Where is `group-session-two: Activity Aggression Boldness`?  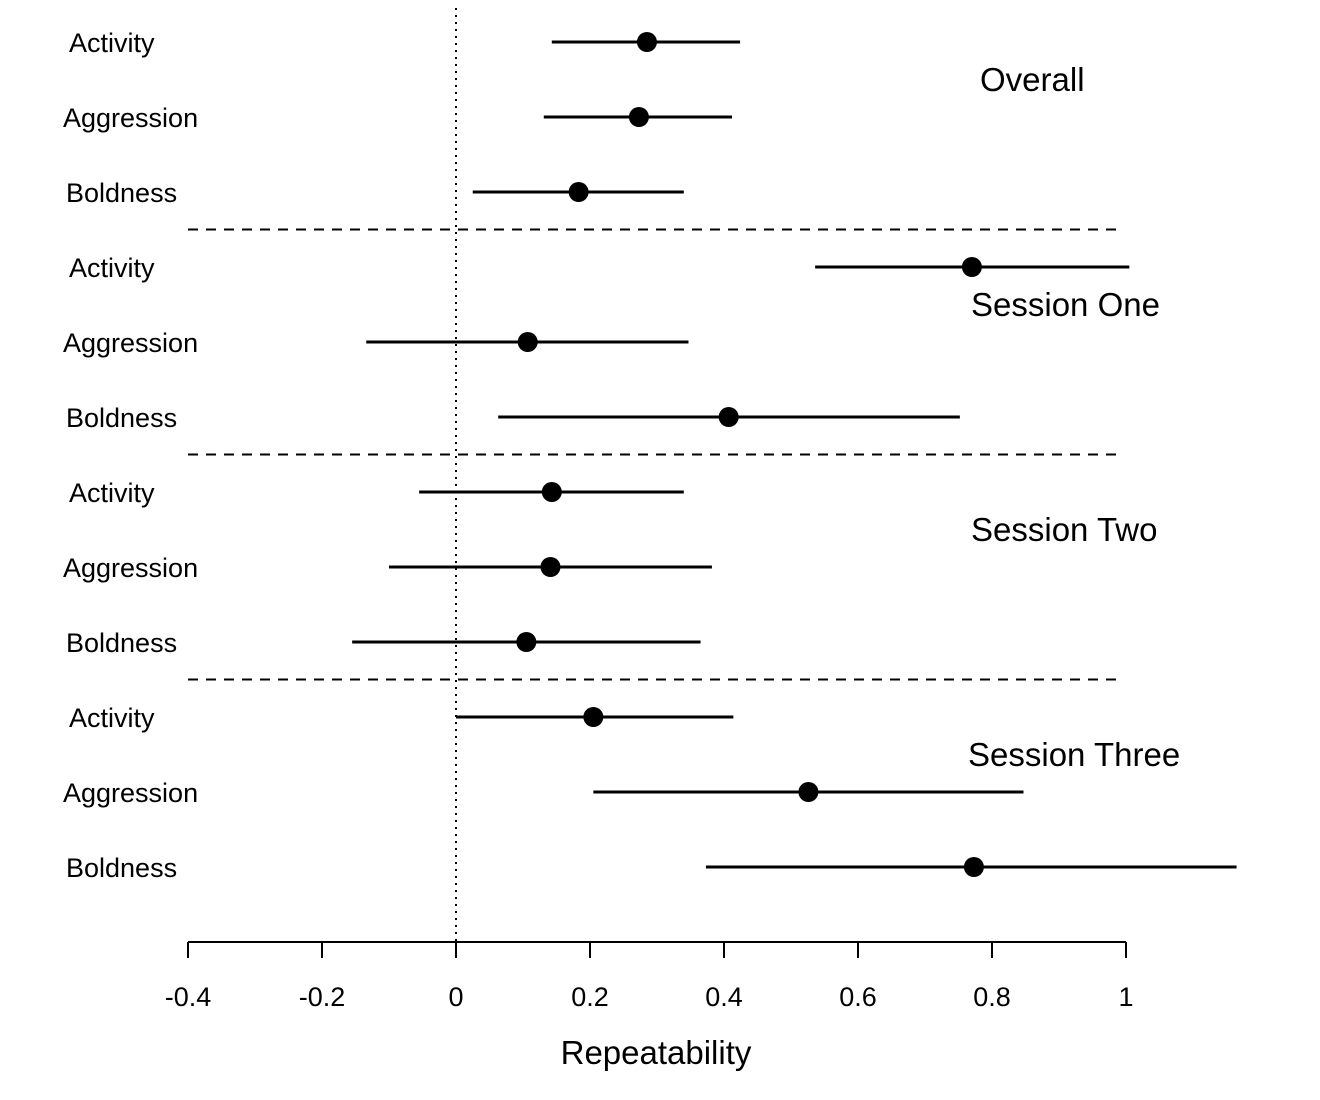 group-session-two: Activity Aggression Boldness is located at coordinates (387, 568).